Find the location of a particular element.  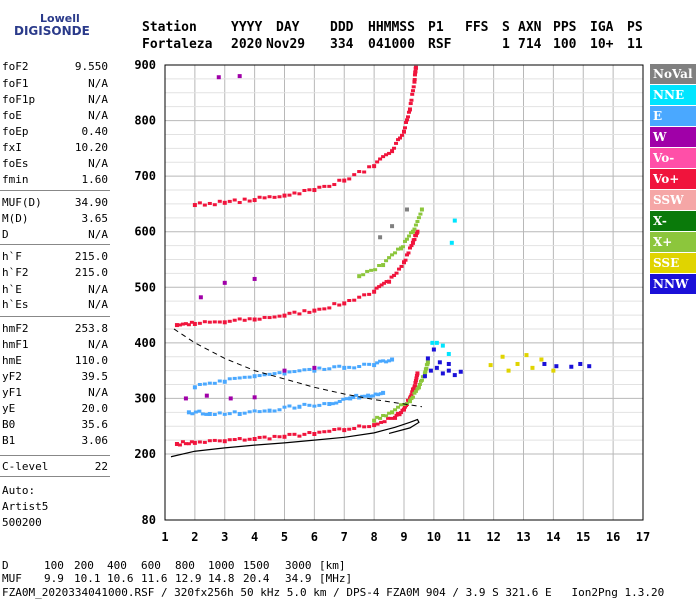

y-tick-label: 700 is located at coordinates (145, 176).